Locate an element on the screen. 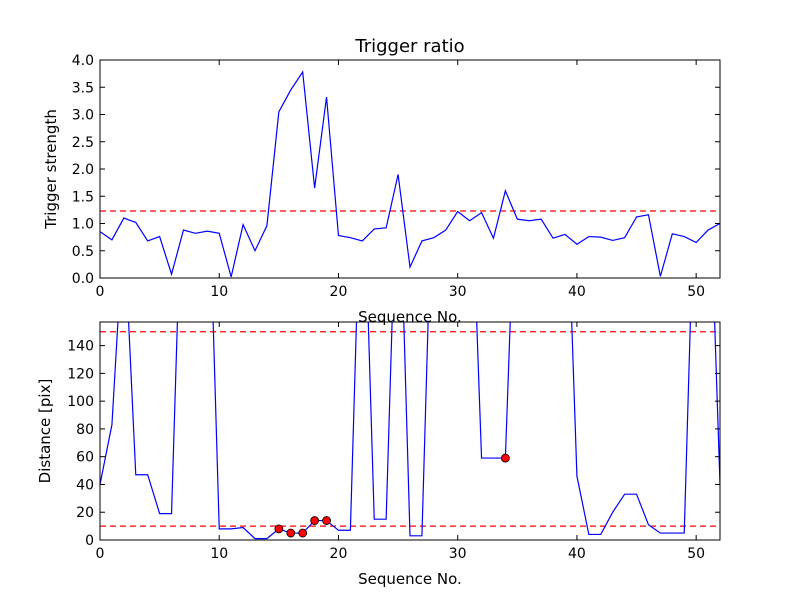 The height and width of the screenshot is (600, 800). y-tick-label: 140 is located at coordinates (80, 347).